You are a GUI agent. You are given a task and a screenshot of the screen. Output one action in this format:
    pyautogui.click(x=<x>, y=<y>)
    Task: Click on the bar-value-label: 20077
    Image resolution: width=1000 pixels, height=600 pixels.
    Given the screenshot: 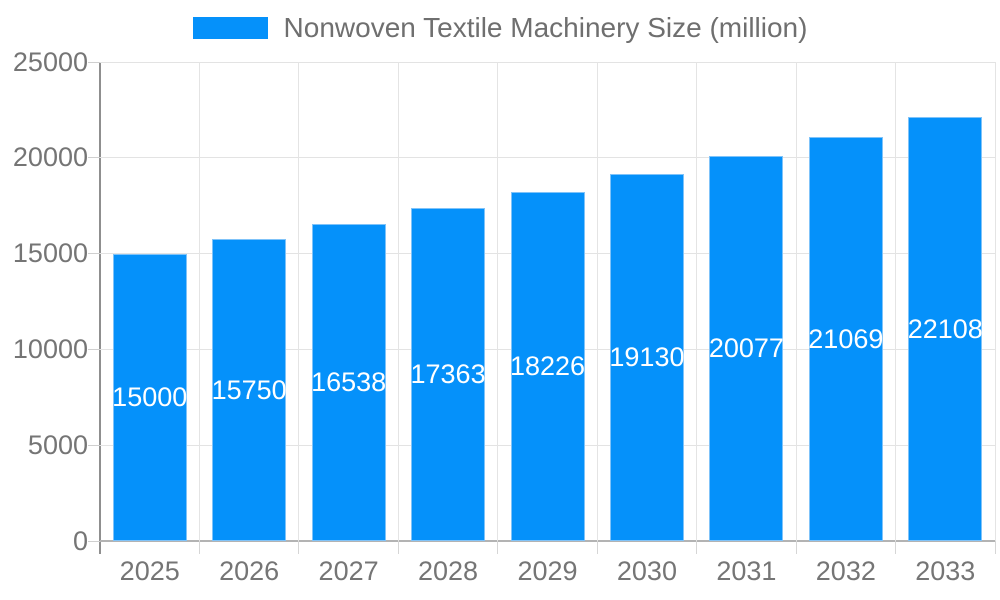 What is the action you would take?
    pyautogui.click(x=746, y=348)
    